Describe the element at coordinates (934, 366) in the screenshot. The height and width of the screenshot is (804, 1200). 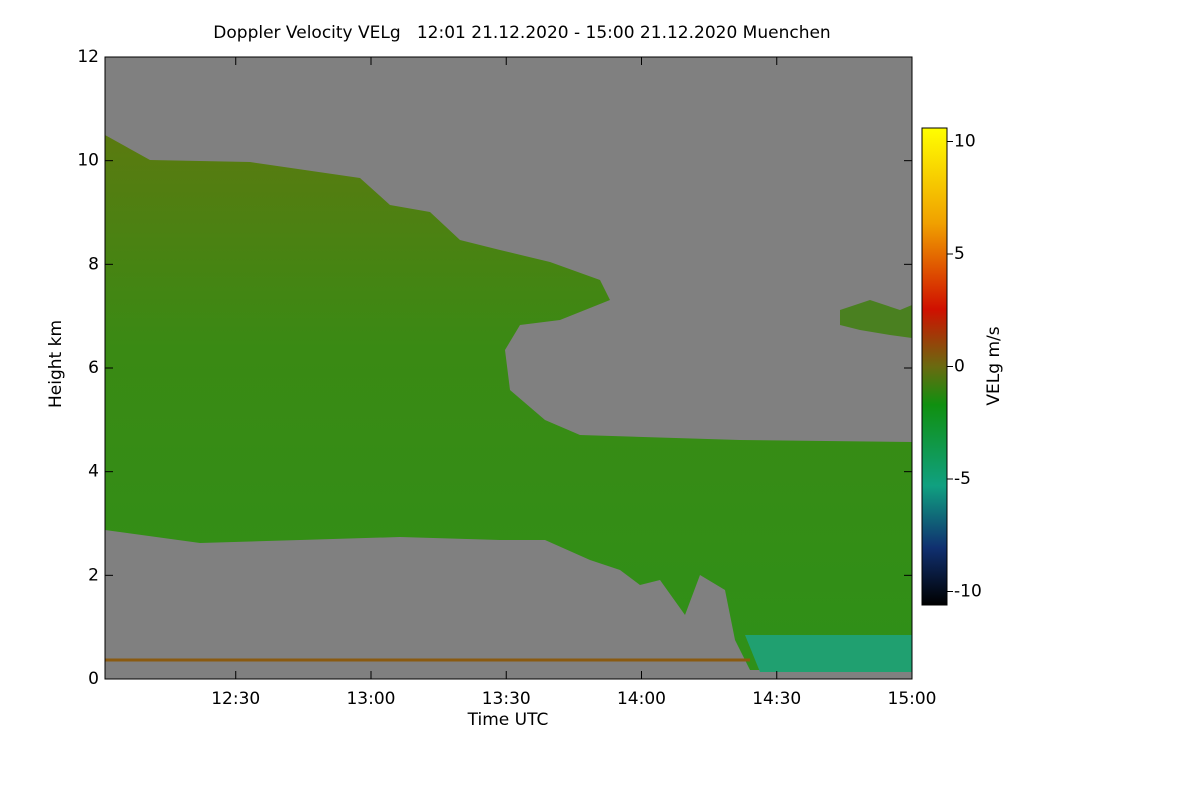
I see `colorbar` at that location.